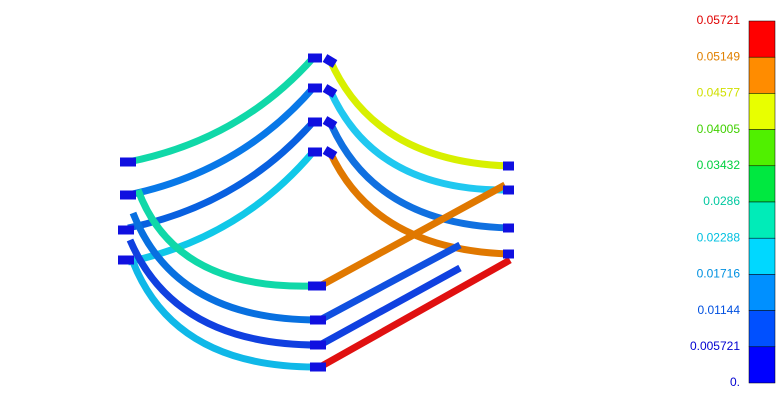  What do you see at coordinates (715, 346) in the screenshot?
I see `legend-label: 0.005721` at bounding box center [715, 346].